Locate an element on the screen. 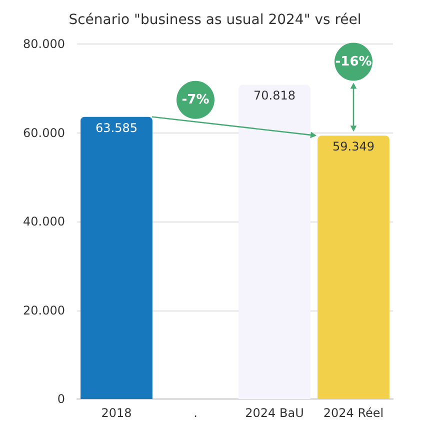 This screenshot has width=430, height=430. data-label: 63.585 is located at coordinates (117, 127).